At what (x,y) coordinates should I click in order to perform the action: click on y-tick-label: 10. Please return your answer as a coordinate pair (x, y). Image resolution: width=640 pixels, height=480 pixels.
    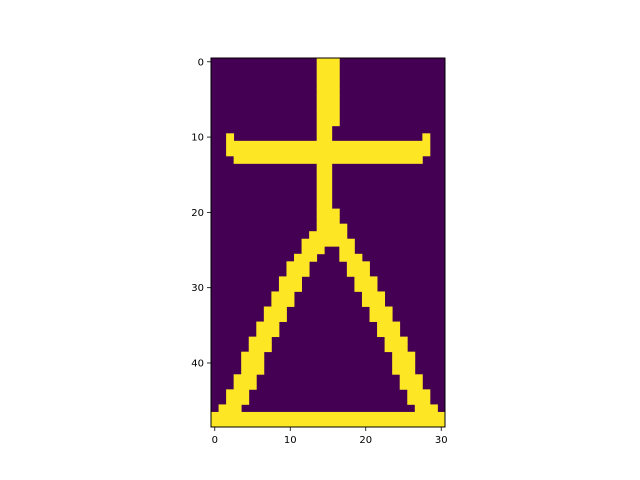
    Looking at the image, I should click on (197, 138).